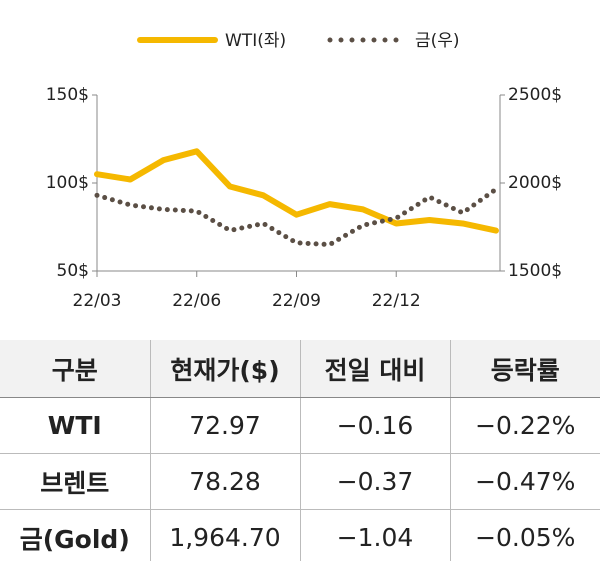  I want to click on y-tick-label: 150$, so click(67, 95).